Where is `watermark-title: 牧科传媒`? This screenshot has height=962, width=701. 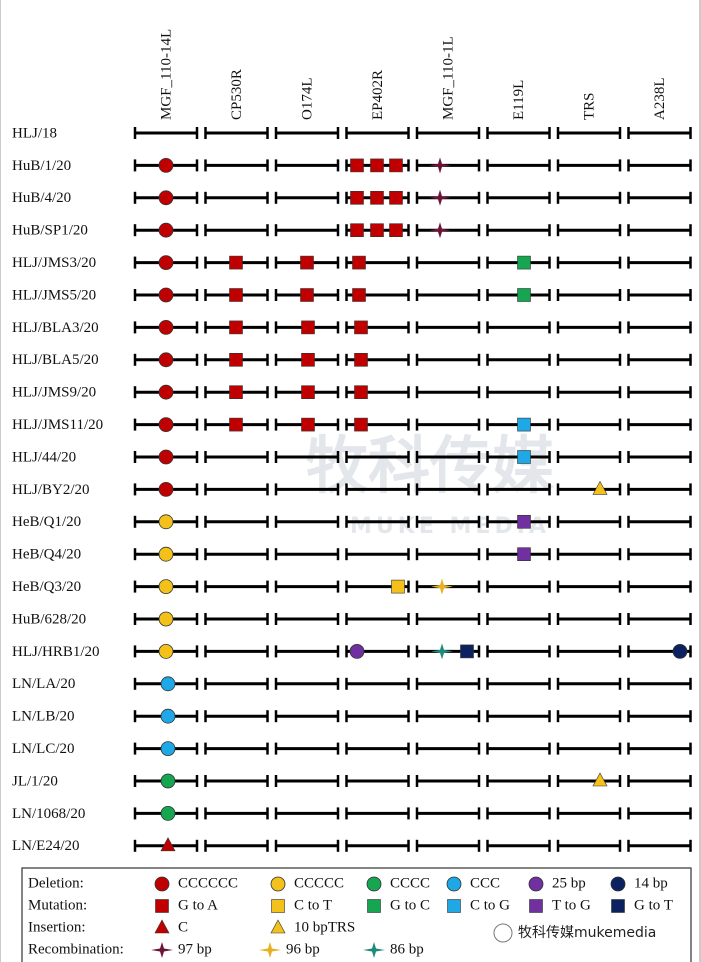
watermark-title: 牧科传媒 is located at coordinates (430, 465).